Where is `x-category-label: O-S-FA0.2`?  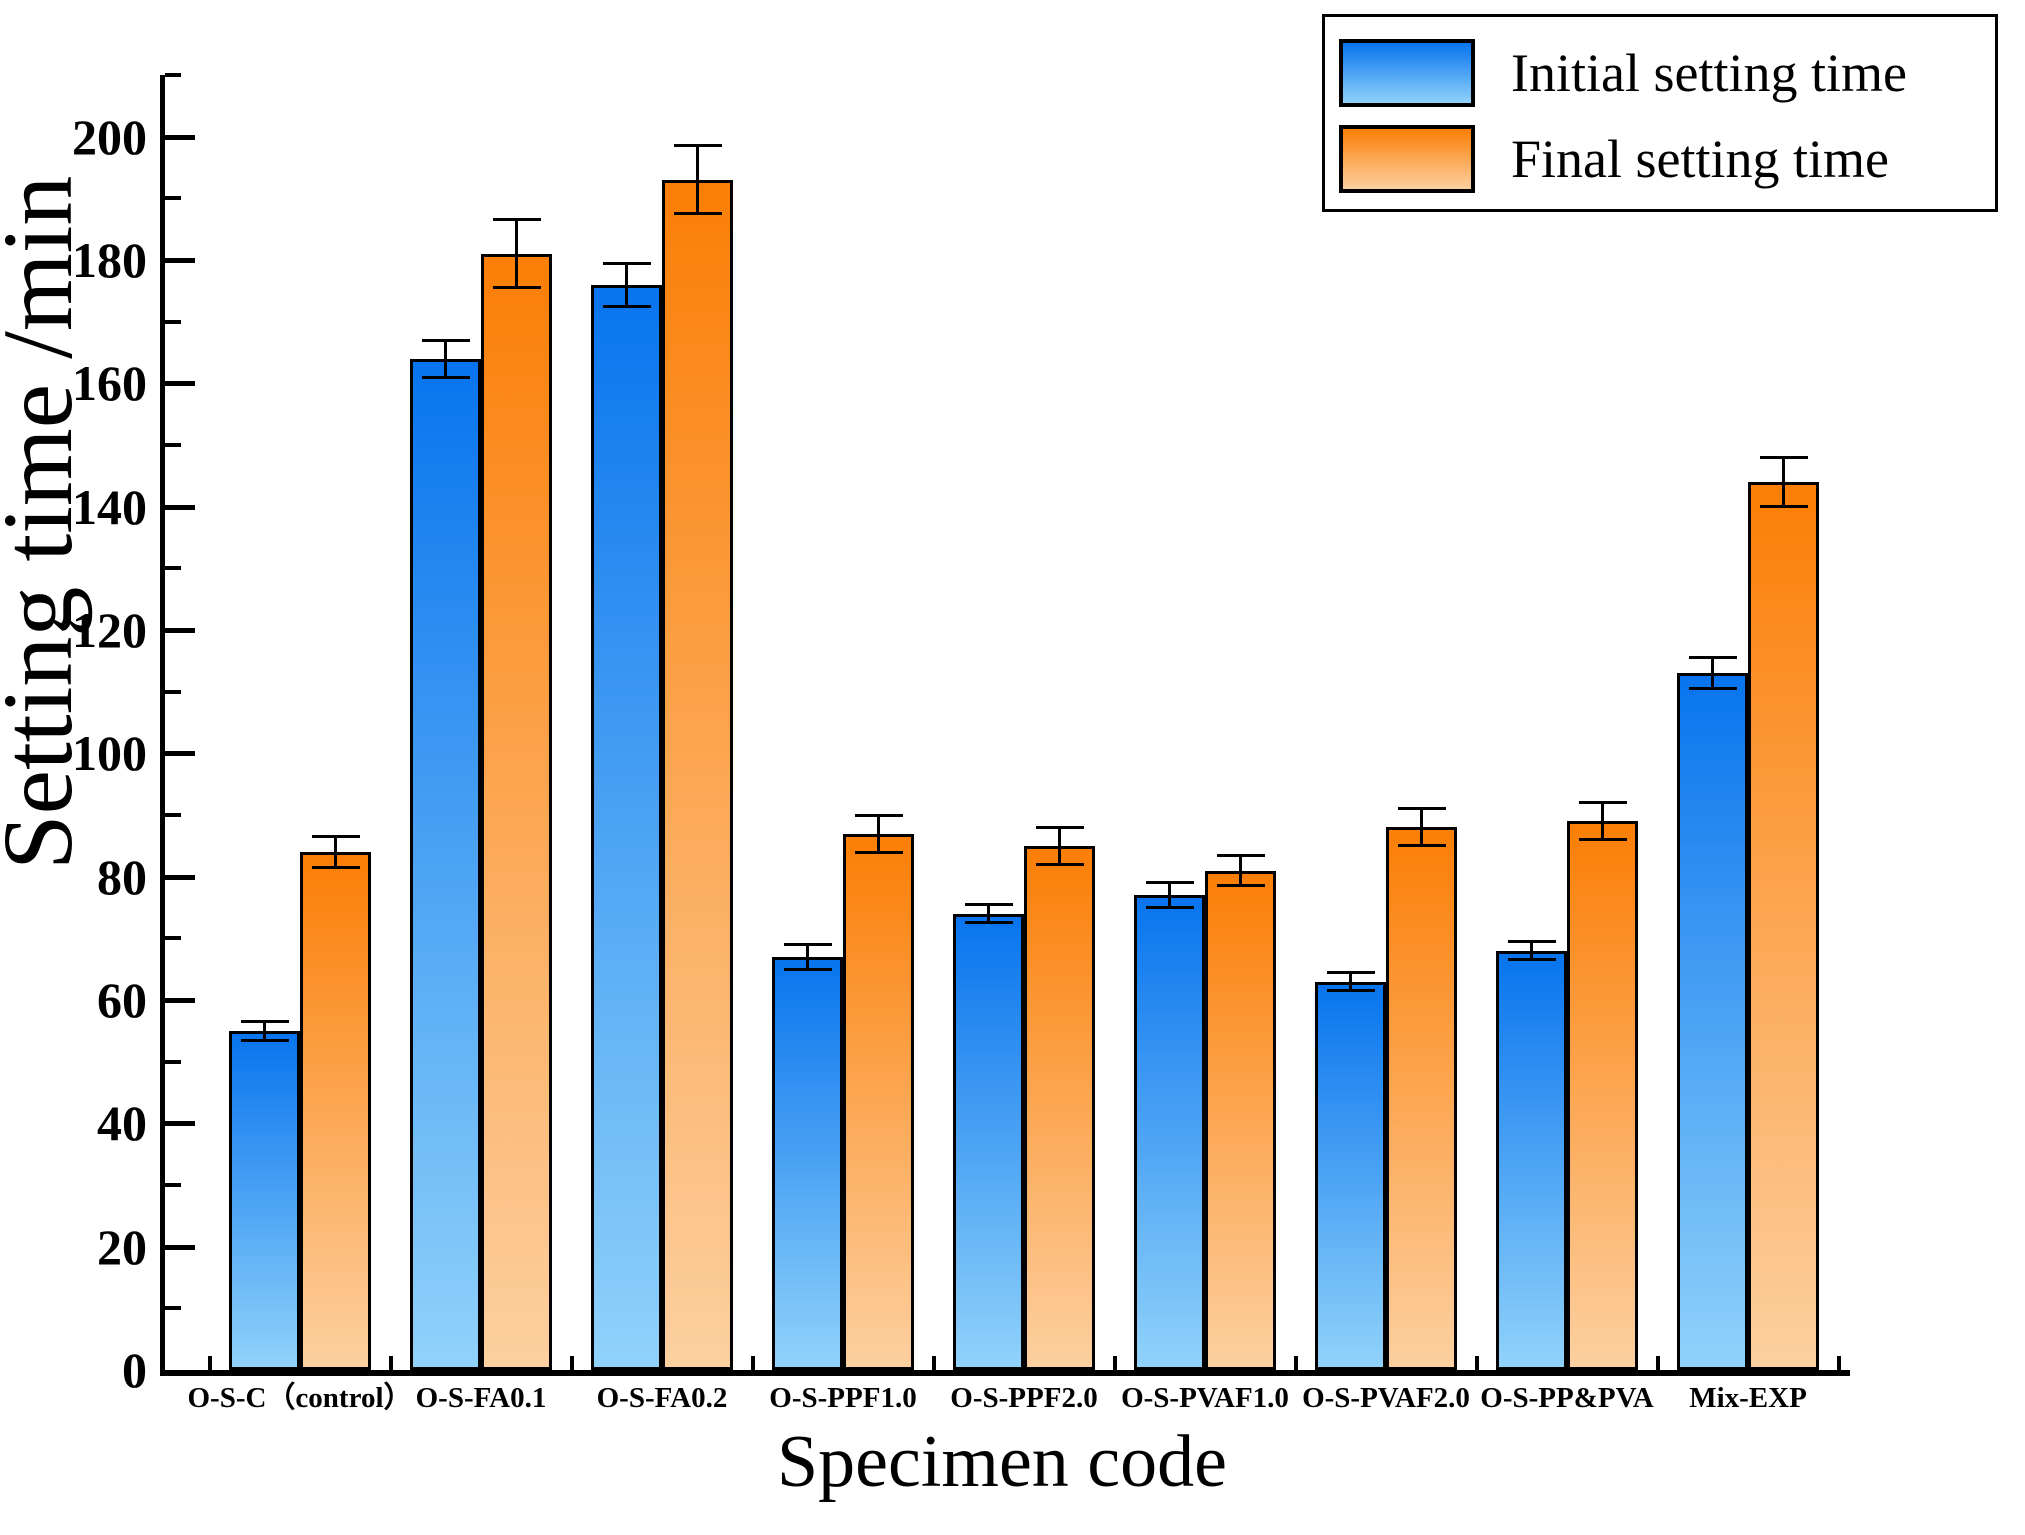 x-category-label: O-S-FA0.2 is located at coordinates (662, 1398).